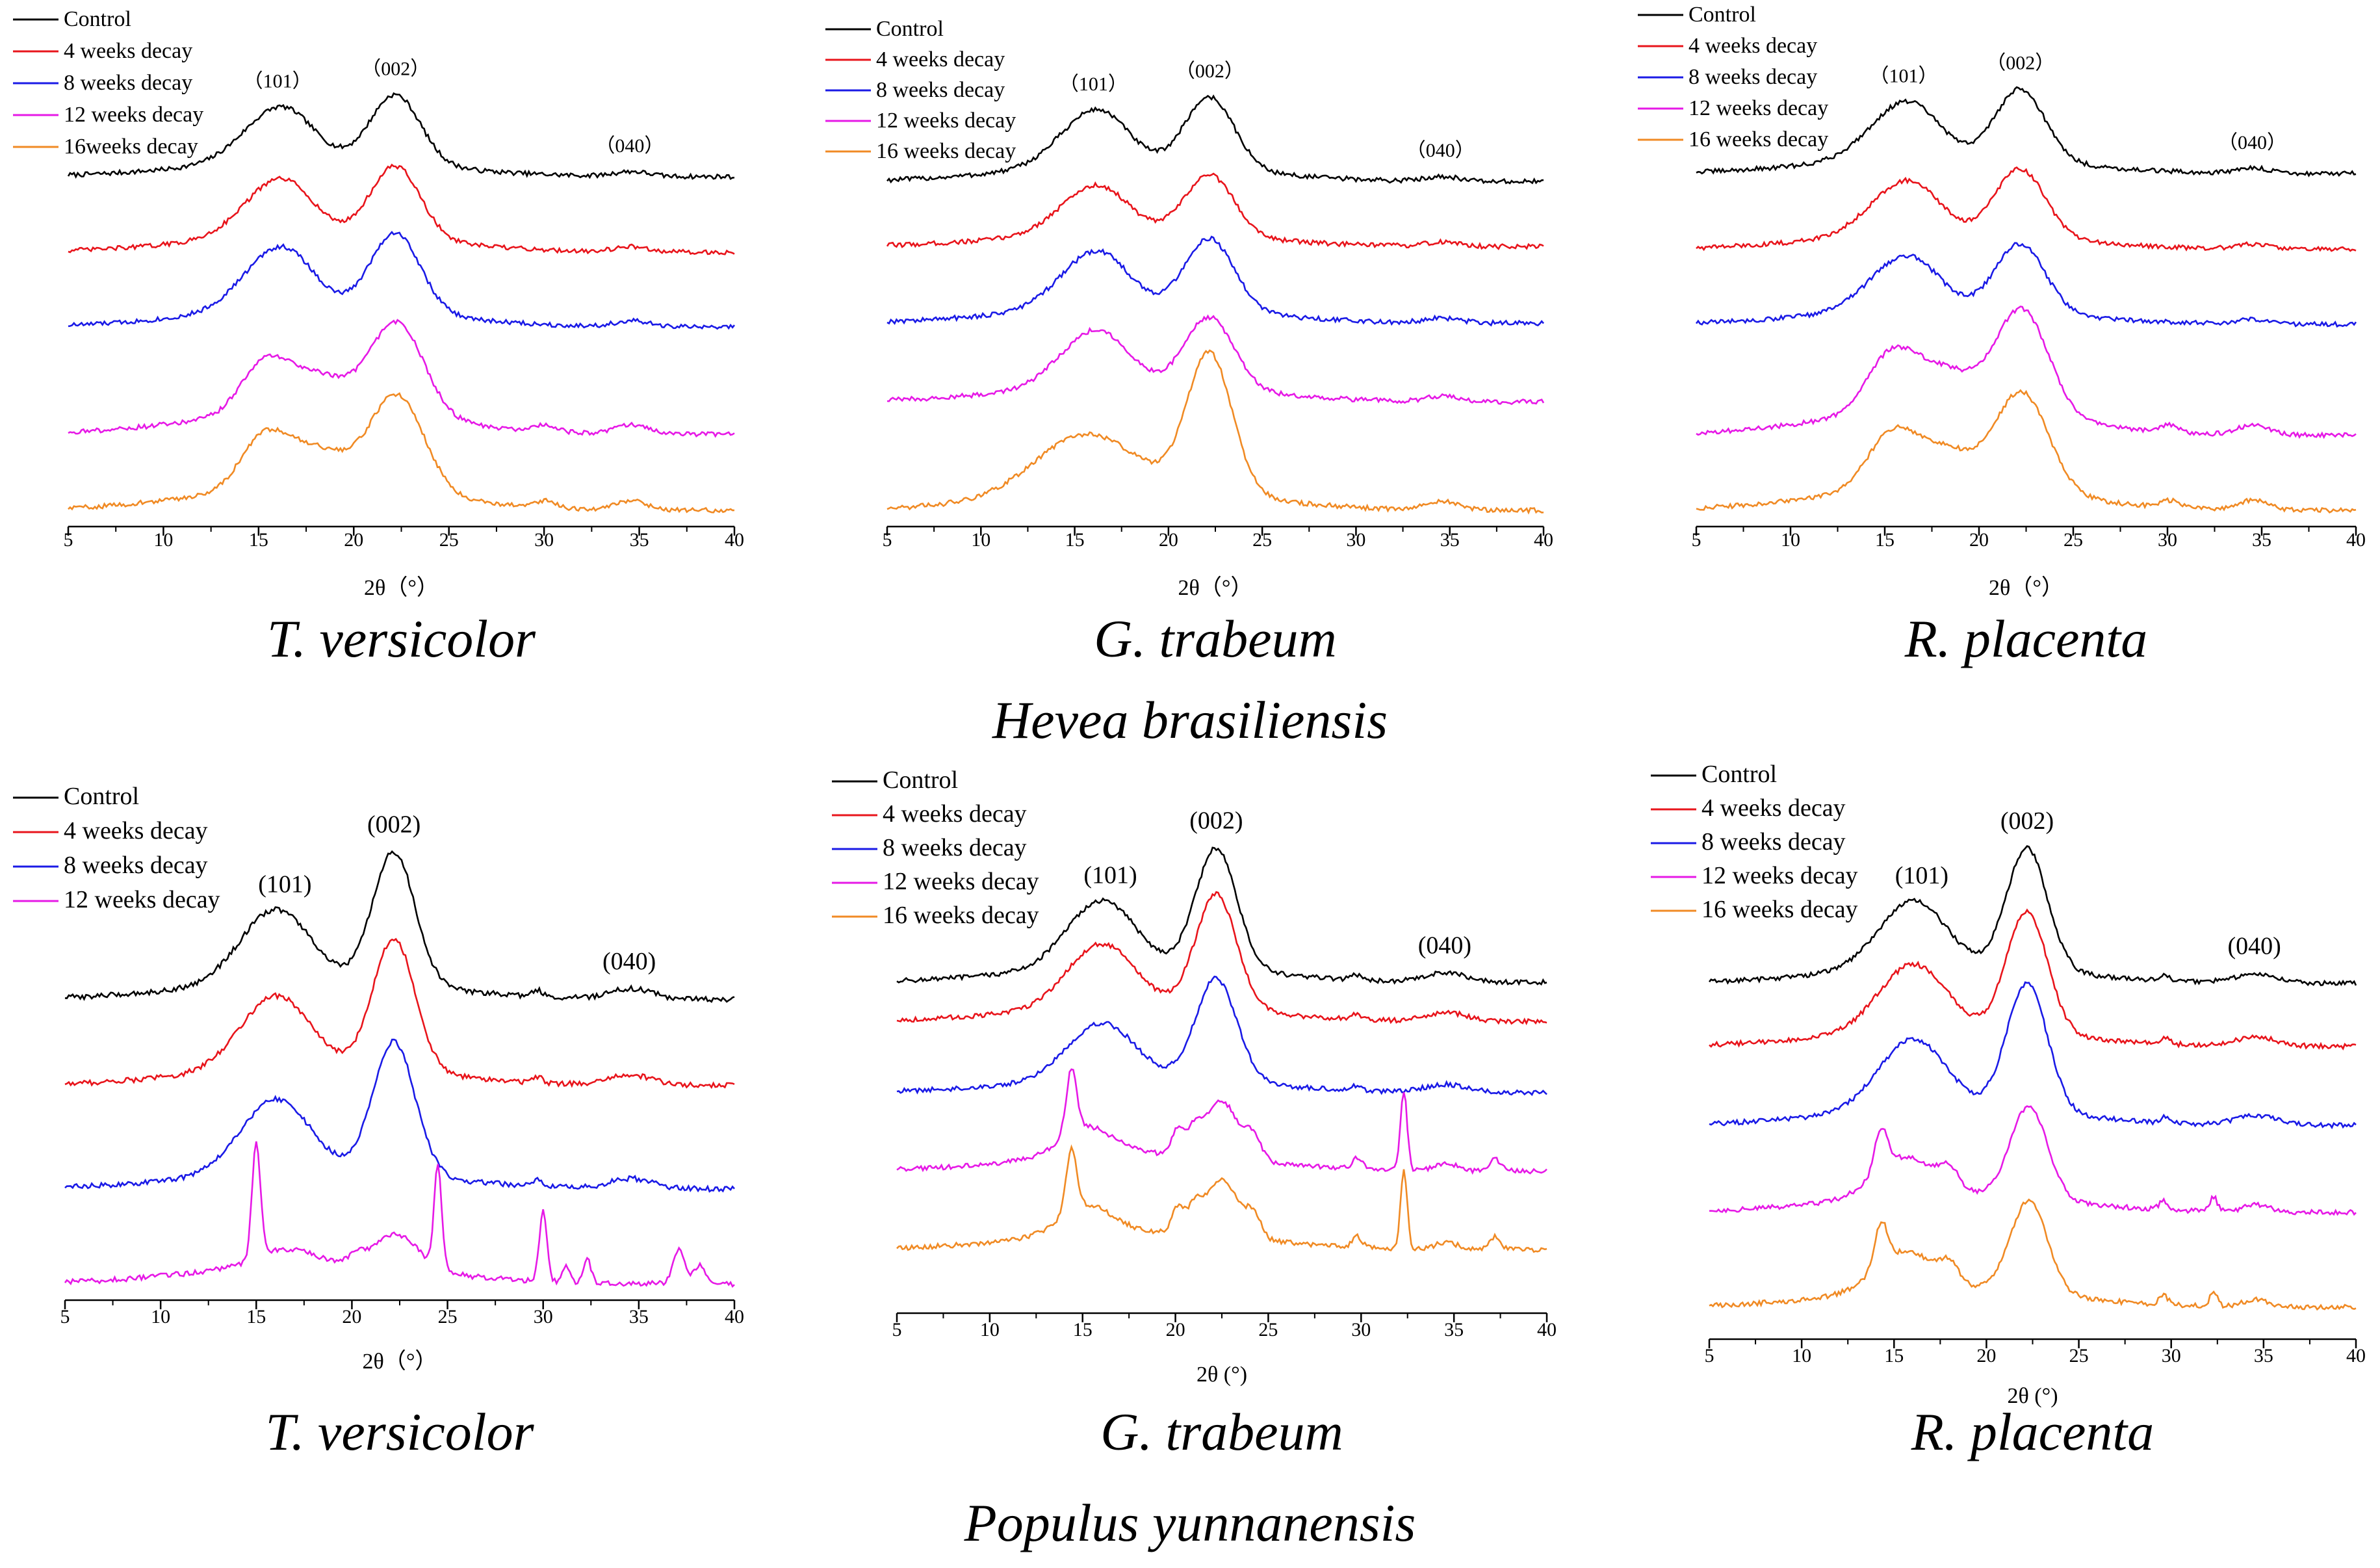  What do you see at coordinates (131, 147) in the screenshot?
I see `legend-entry: 16weeks decay` at bounding box center [131, 147].